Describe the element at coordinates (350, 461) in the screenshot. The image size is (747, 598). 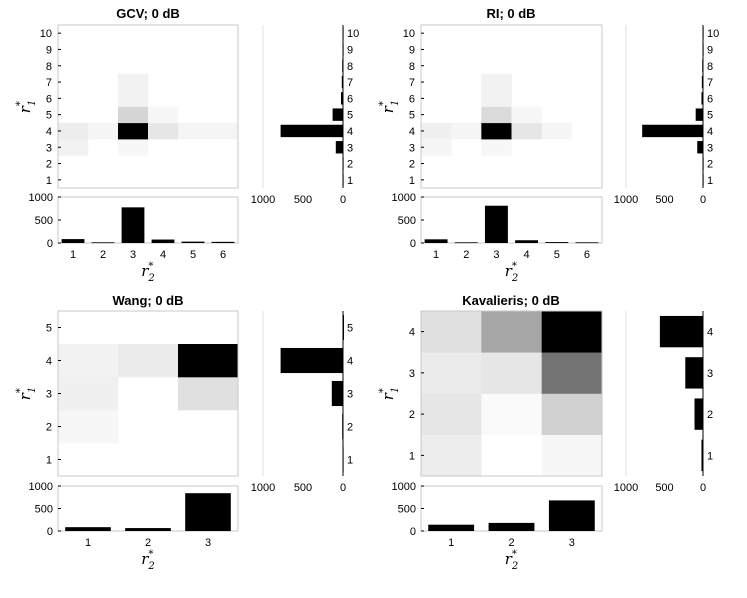
I see `side-tick-label: 1` at that location.